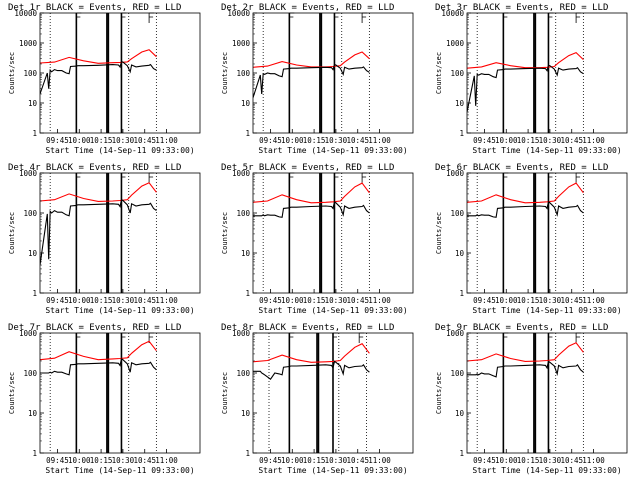 This screenshot has width=640, height=480. I want to click on chart-title: Det 2r BLACK = Events, RED = LLD, so click(307, 8).